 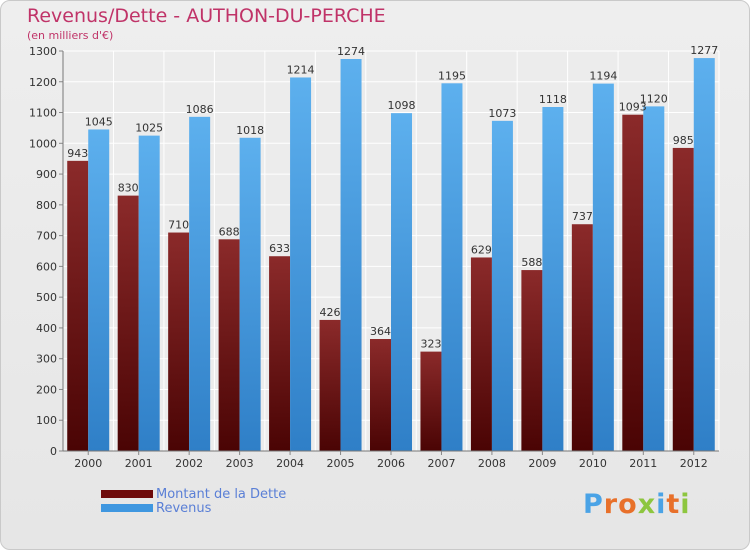 I want to click on data-label-dette: 1093, so click(x=633, y=107).